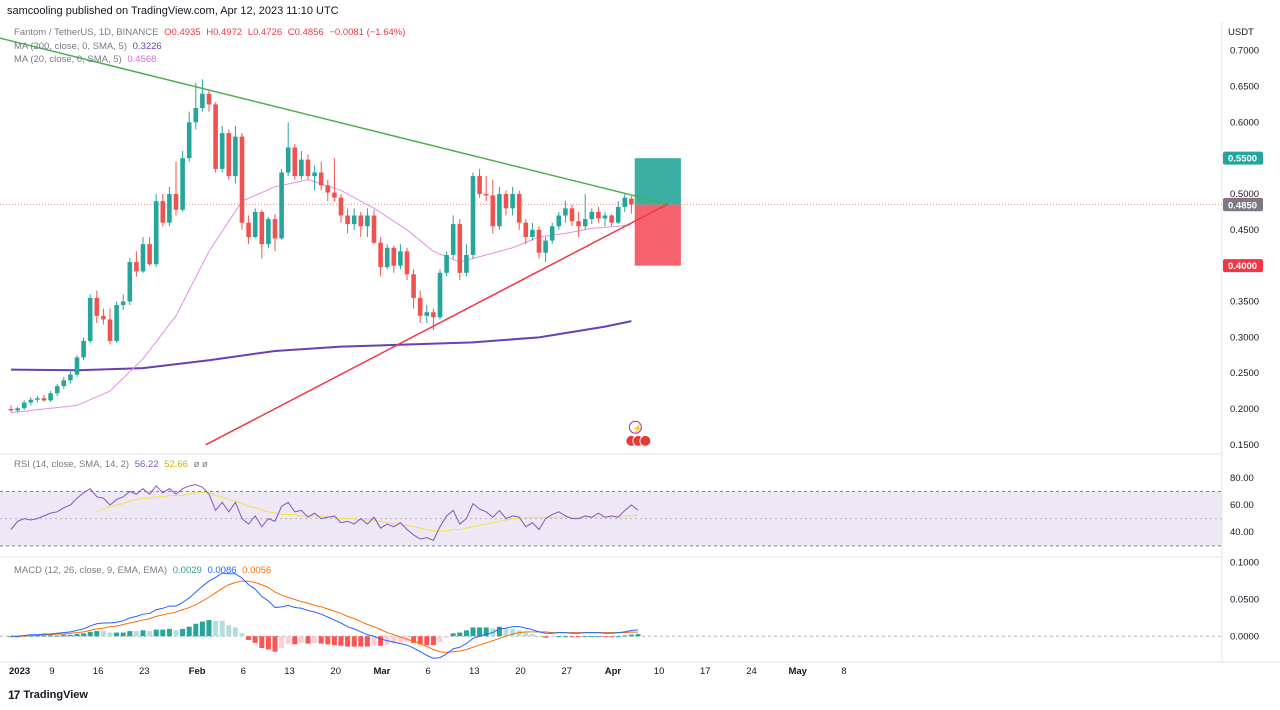 The image size is (1280, 710). Describe the element at coordinates (1244, 122) in the screenshot. I see `price-tick-label: 0.6000` at that location.